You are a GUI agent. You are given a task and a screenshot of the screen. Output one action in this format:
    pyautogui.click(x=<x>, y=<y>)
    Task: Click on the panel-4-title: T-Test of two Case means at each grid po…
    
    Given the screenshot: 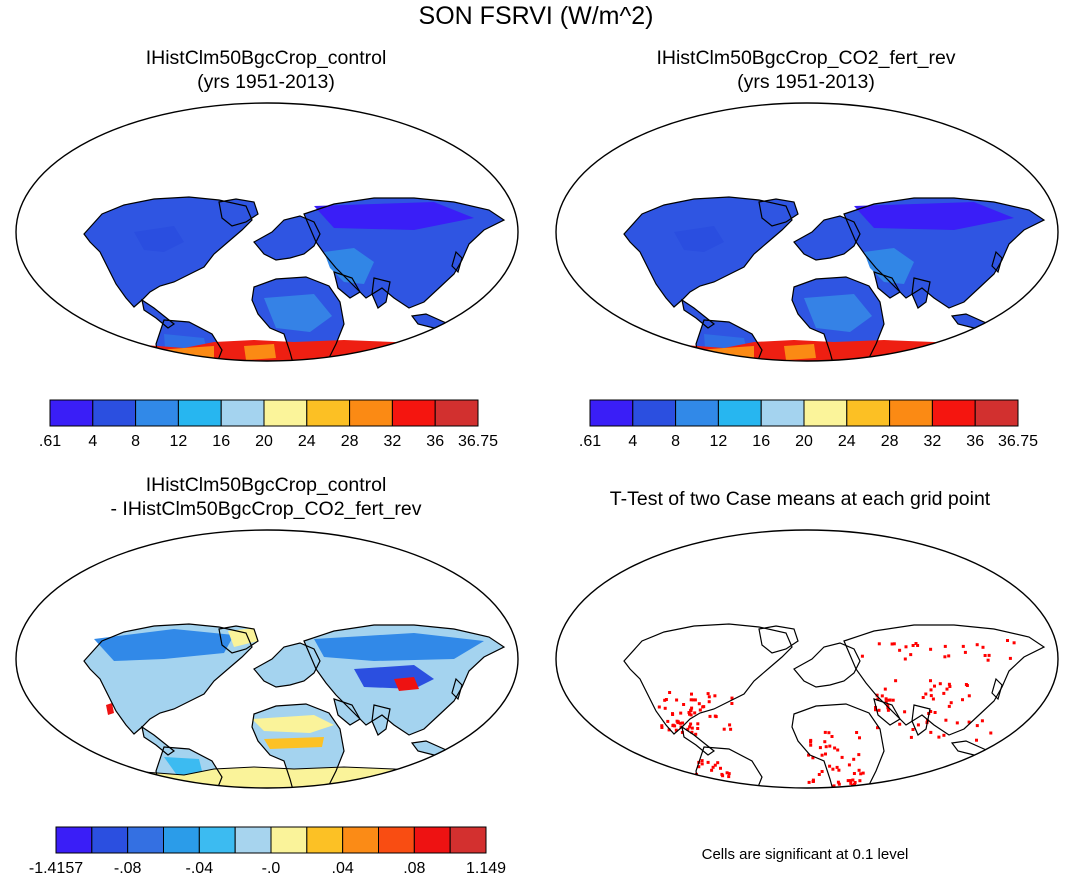 What is the action you would take?
    pyautogui.click(x=800, y=499)
    